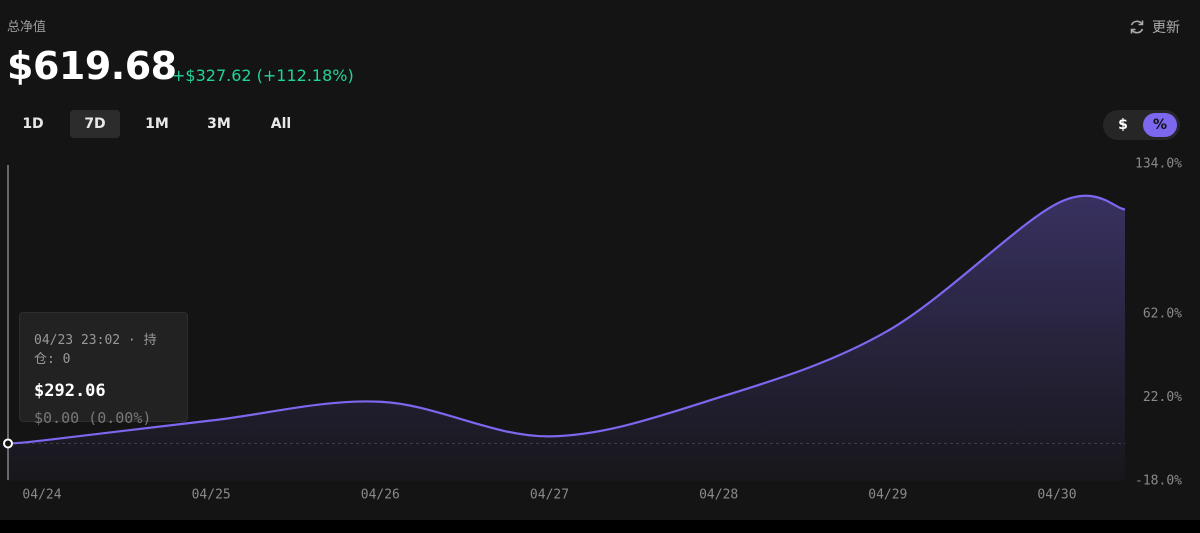  What do you see at coordinates (95, 350) in the screenshot?
I see `tooltip-time: 04/23 23:02 · 持仓: 0` at bounding box center [95, 350].